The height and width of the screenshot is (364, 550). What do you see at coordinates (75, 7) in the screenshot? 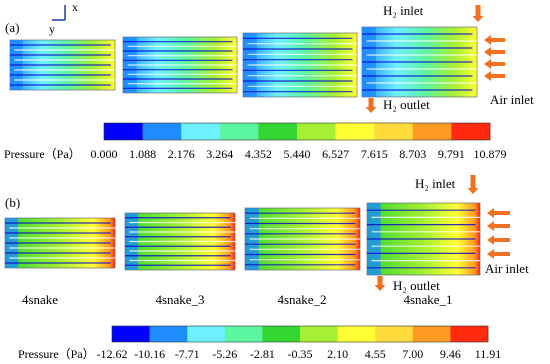
I see `axis-label: x` at bounding box center [75, 7].